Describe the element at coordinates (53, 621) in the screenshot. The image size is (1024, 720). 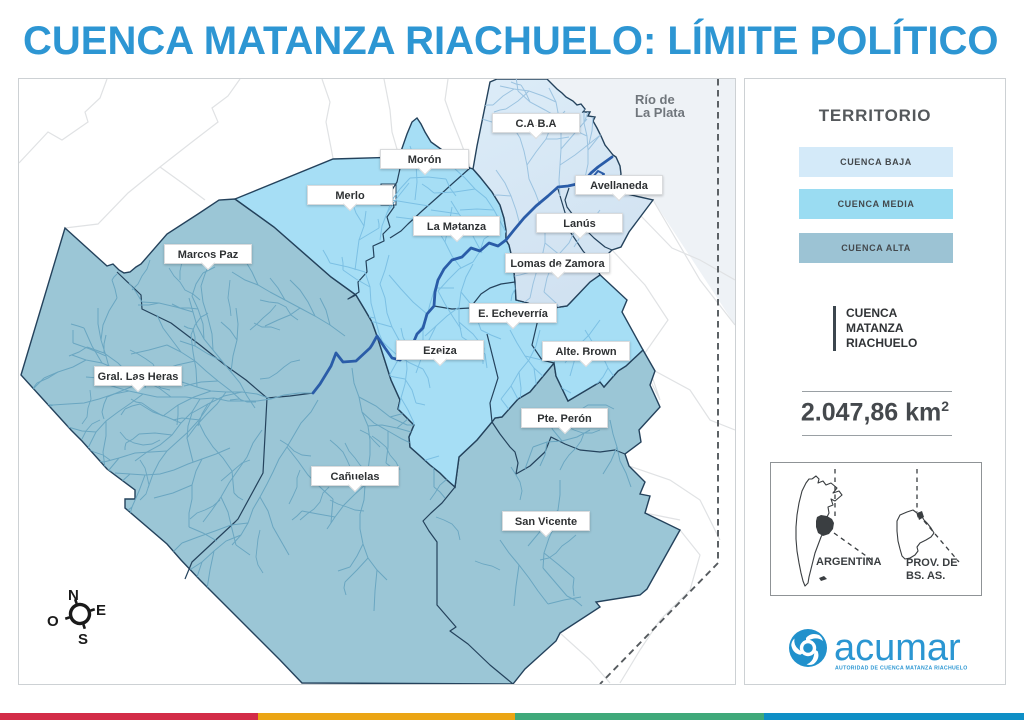
I see `svg-text: O` at that location.